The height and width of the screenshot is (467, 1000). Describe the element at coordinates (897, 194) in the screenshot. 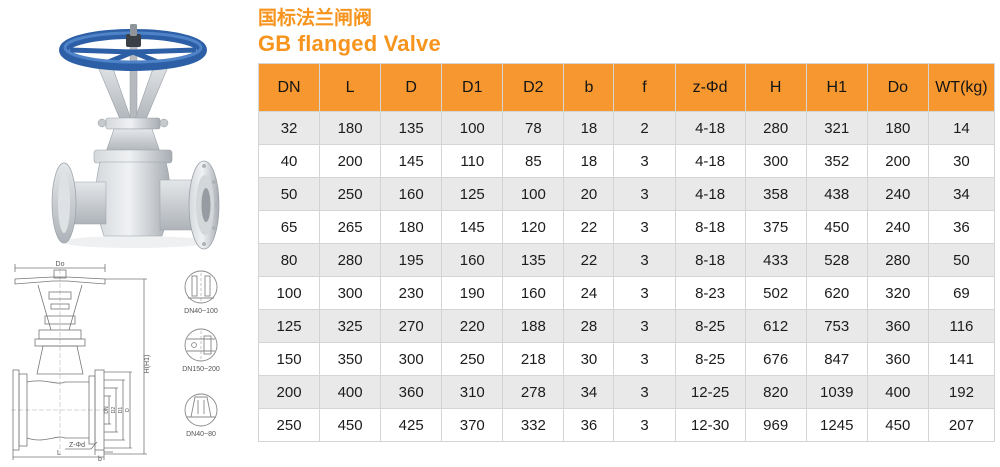

I see `table-cell: 240` at that location.